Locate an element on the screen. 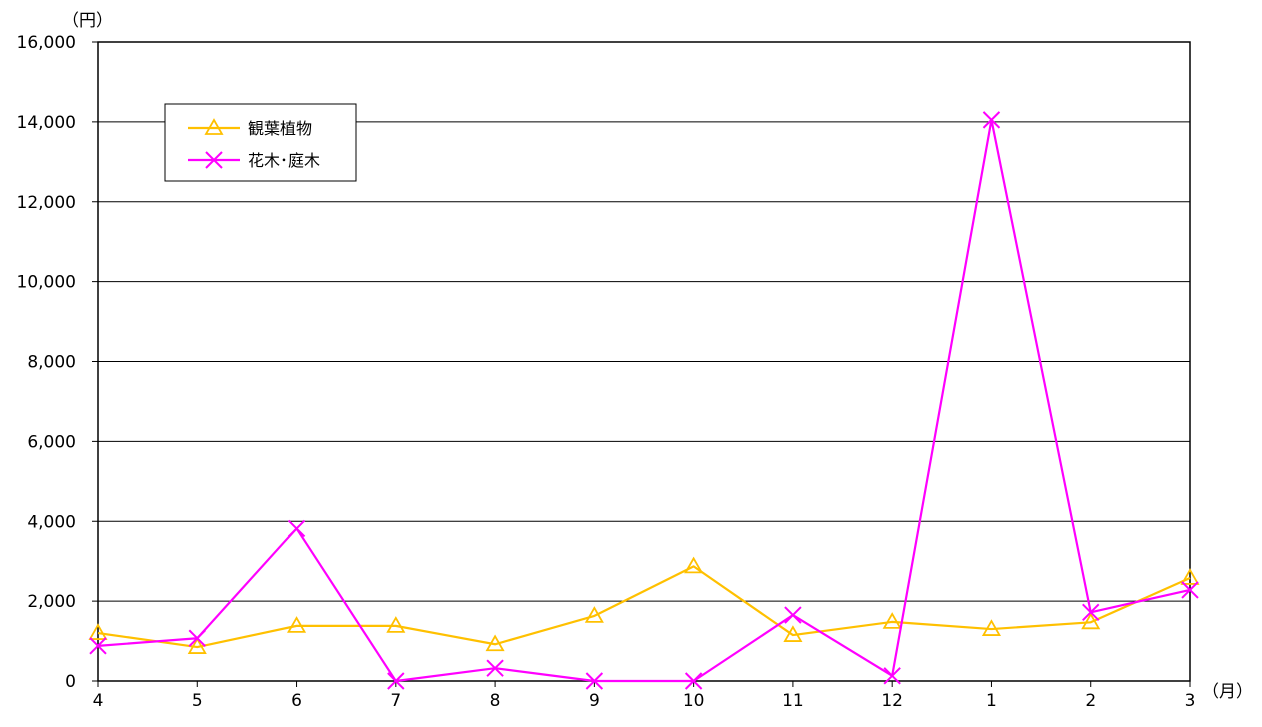  x-tick-label: 1 is located at coordinates (991, 701).